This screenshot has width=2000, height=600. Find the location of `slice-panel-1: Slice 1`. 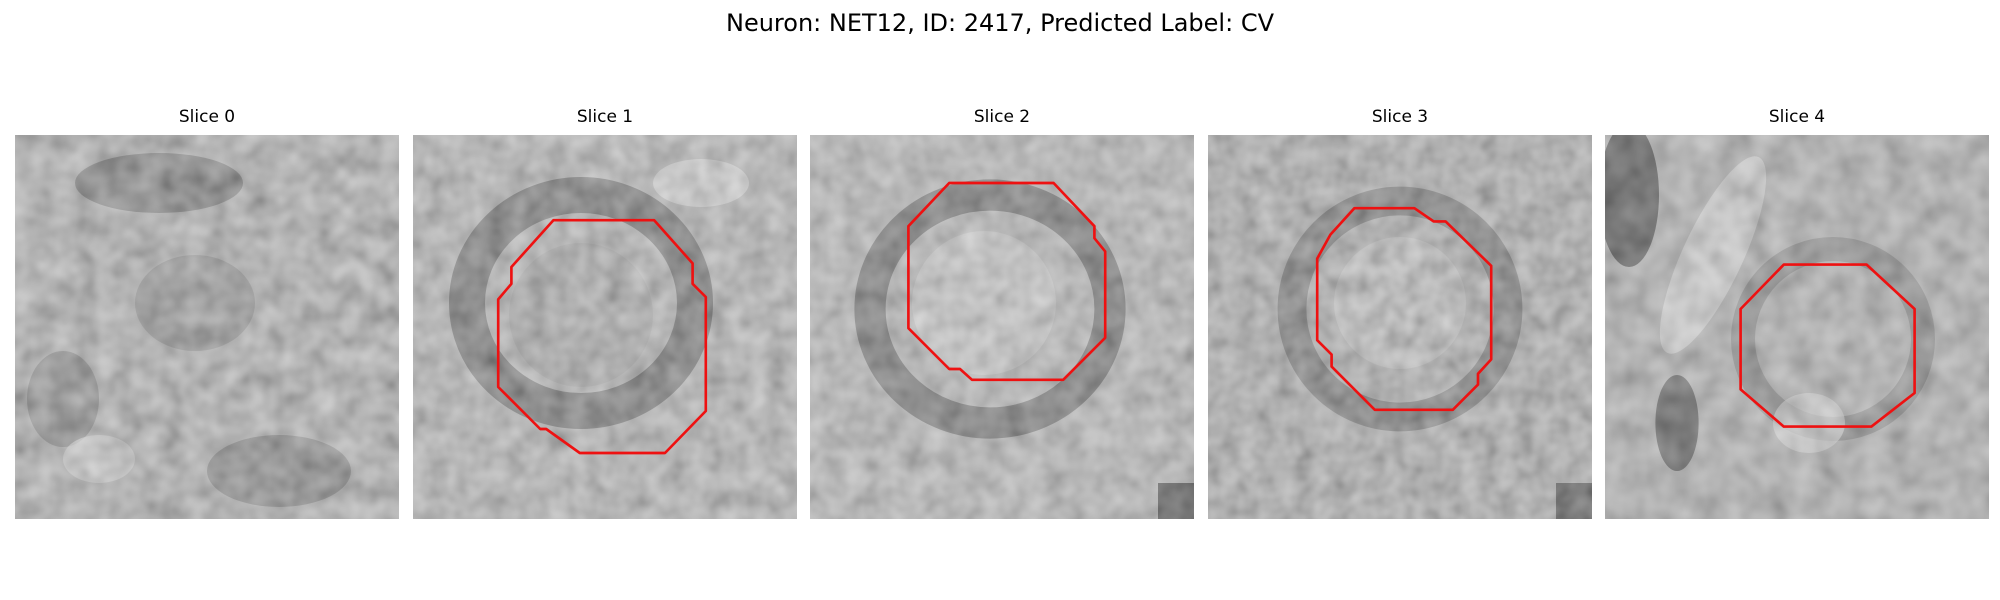

slice-panel-1: Slice 1 is located at coordinates (605, 313).